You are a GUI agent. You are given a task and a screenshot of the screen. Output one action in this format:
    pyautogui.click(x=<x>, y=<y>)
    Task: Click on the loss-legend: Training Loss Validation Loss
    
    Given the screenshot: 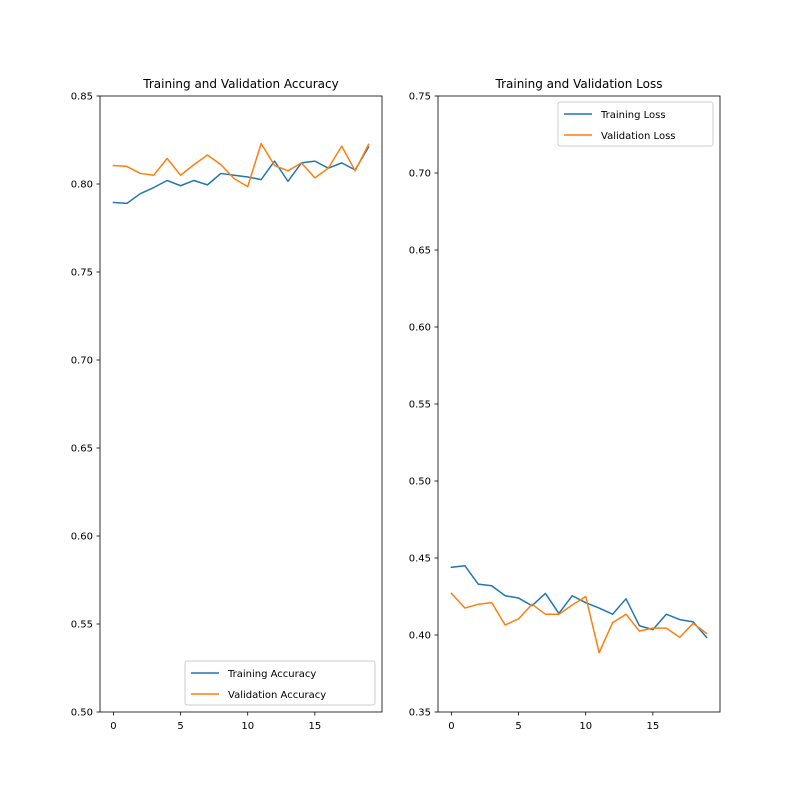 What is the action you would take?
    pyautogui.click(x=635, y=124)
    